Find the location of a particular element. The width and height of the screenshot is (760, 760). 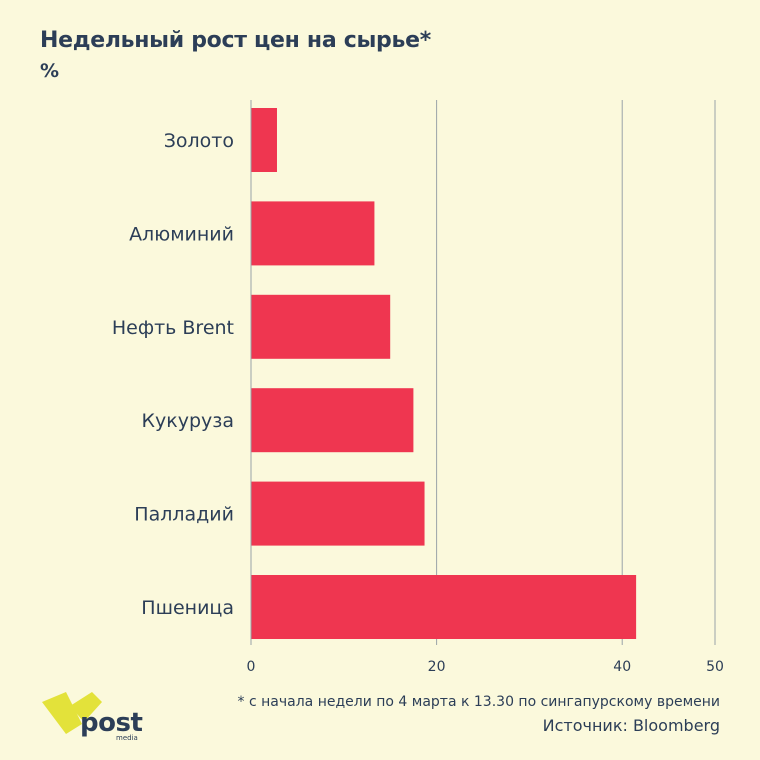

category-label: Нефть Brent is located at coordinates (173, 328).